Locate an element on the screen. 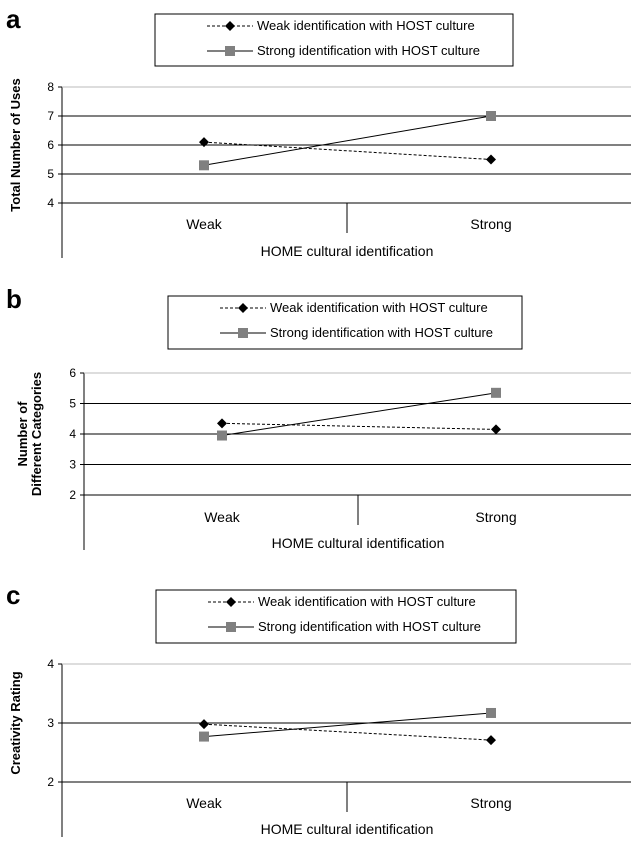  y-axis-label: Creativity Rating is located at coordinates (15, 722).